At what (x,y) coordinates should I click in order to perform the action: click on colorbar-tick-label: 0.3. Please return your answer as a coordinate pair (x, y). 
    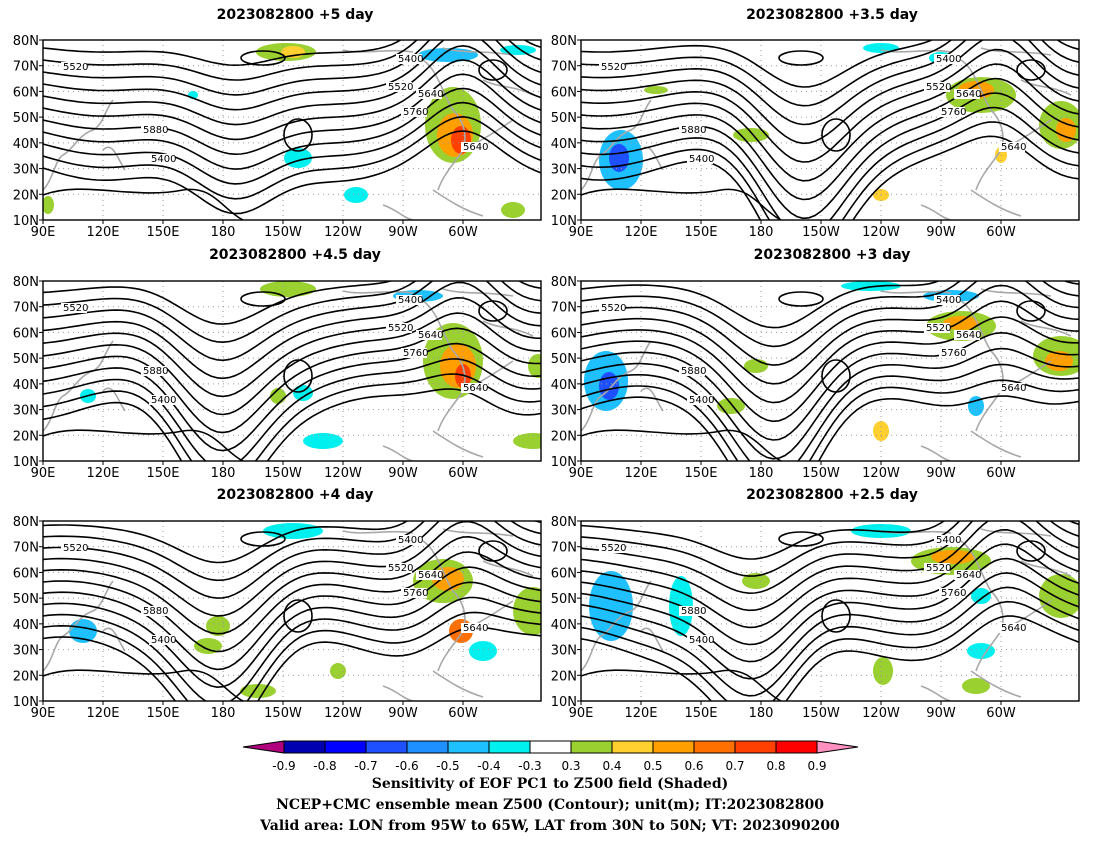
    Looking at the image, I should click on (570, 766).